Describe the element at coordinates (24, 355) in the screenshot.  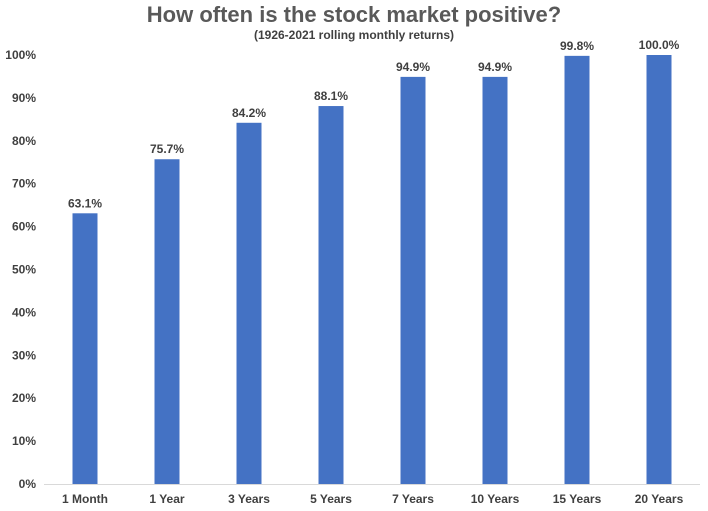
I see `y-tick-label: 30%` at that location.